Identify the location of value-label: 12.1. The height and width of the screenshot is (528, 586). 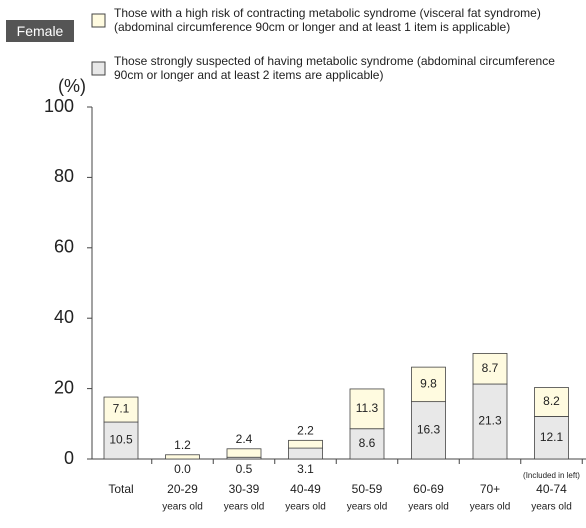
(552, 437).